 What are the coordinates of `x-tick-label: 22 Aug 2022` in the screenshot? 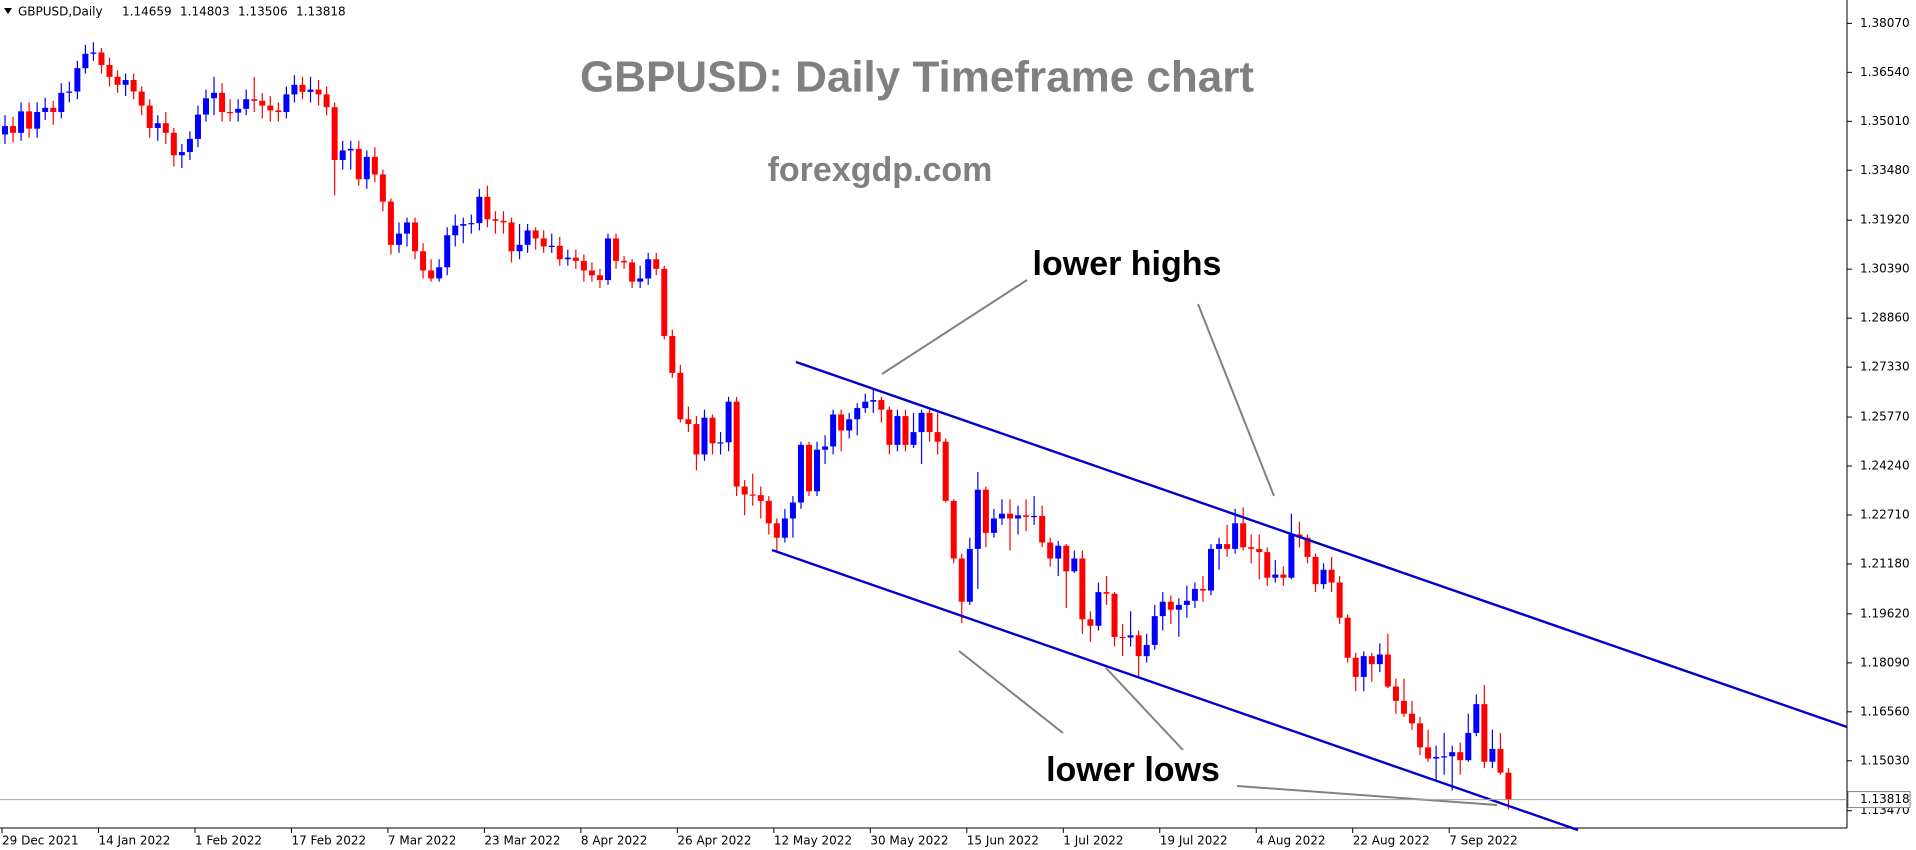 It's located at (1391, 841).